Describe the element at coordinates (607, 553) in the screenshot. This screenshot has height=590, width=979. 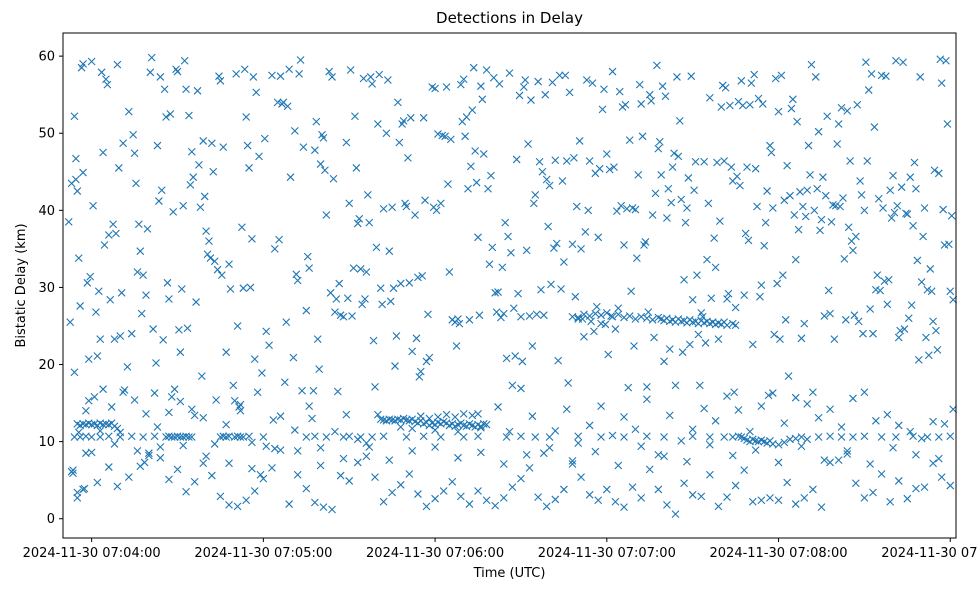
I see `x-tick-label: 2024-11-30 07:07:00` at that location.